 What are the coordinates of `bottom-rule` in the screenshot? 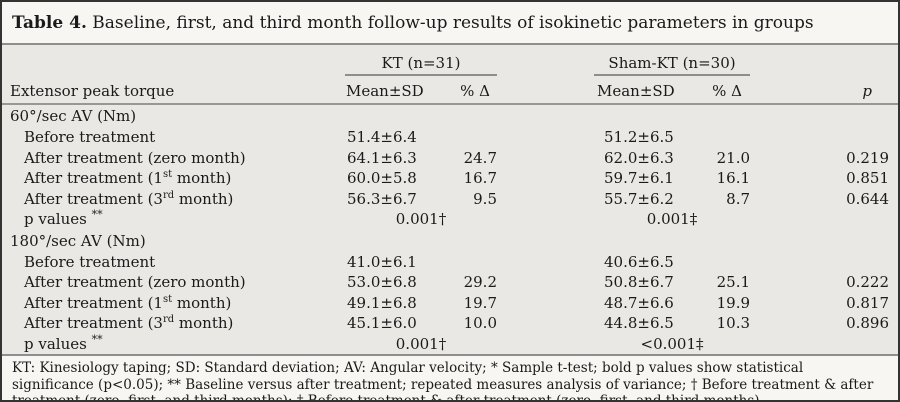 It's located at (450, 355).